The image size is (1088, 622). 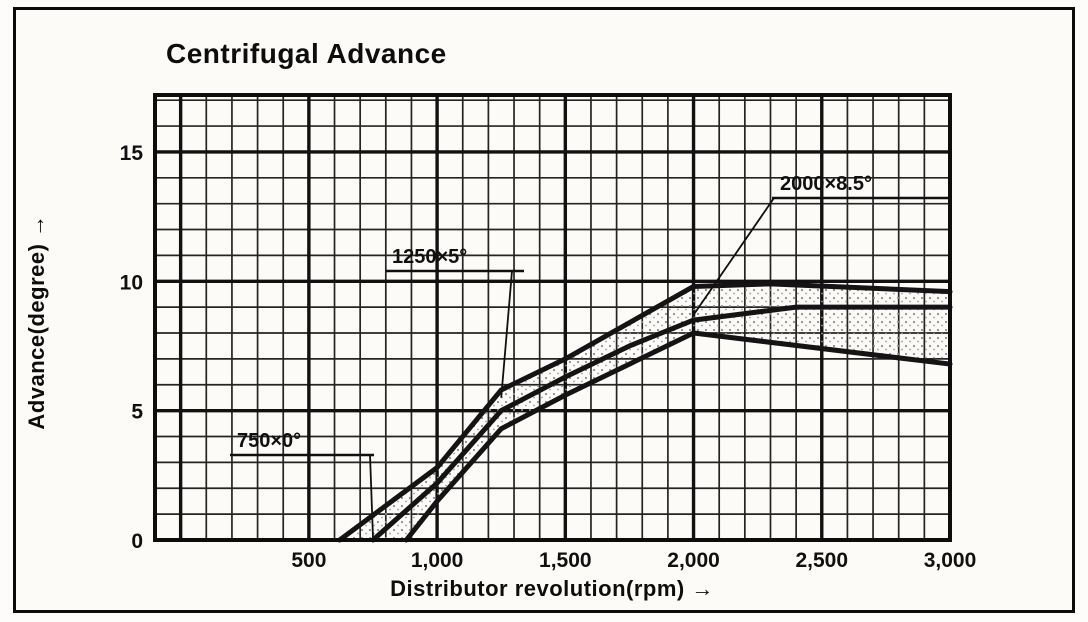 I want to click on x-tick-label: 1,000, so click(x=437, y=560).